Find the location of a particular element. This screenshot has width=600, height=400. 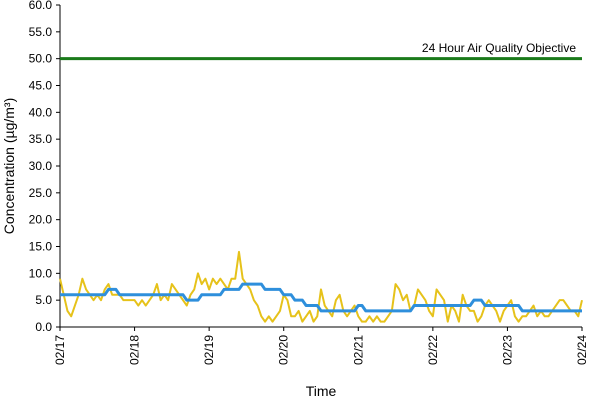

y-tick-label: 25.0 is located at coordinates (41, 193).